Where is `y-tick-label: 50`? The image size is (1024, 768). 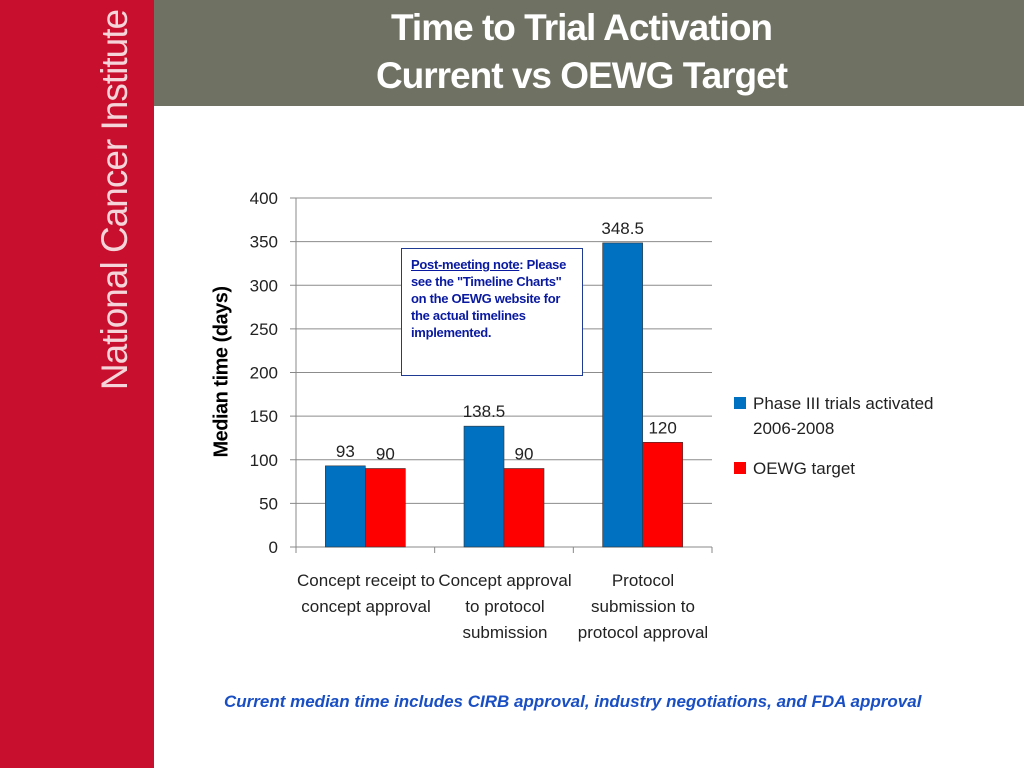 y-tick-label: 50 is located at coordinates (268, 503).